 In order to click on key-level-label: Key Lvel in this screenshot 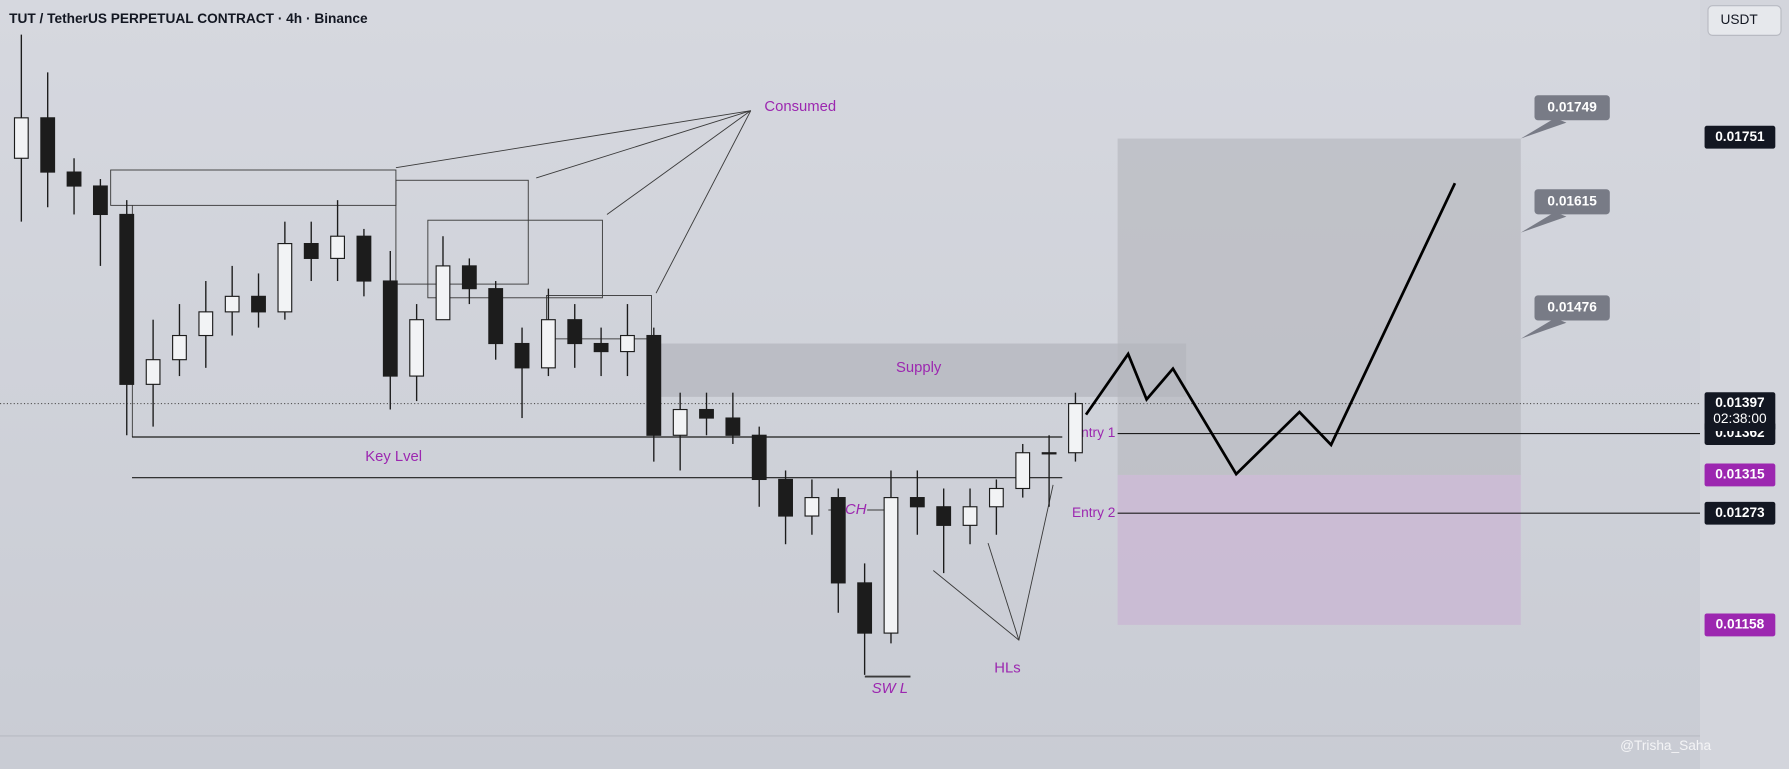, I will do `click(393, 457)`.